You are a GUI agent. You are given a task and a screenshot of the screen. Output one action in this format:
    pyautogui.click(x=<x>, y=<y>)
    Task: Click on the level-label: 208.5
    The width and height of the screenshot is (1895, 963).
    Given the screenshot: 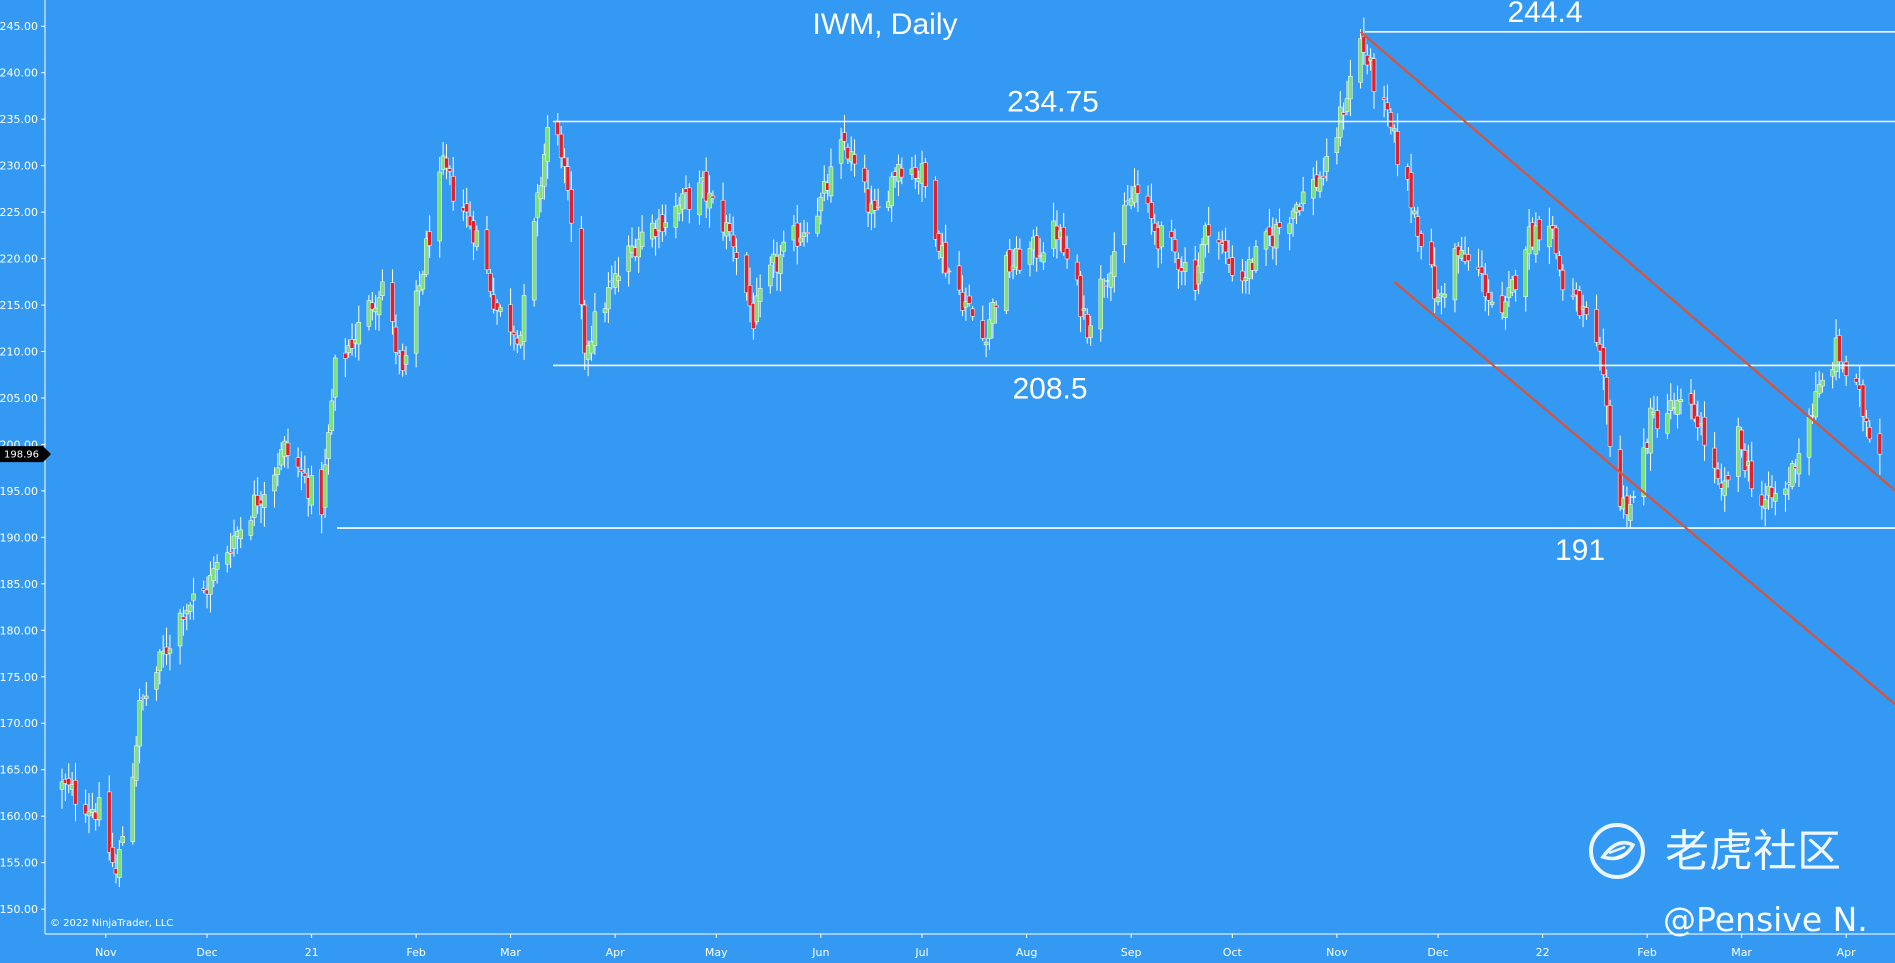 What is the action you would take?
    pyautogui.click(x=1049, y=388)
    